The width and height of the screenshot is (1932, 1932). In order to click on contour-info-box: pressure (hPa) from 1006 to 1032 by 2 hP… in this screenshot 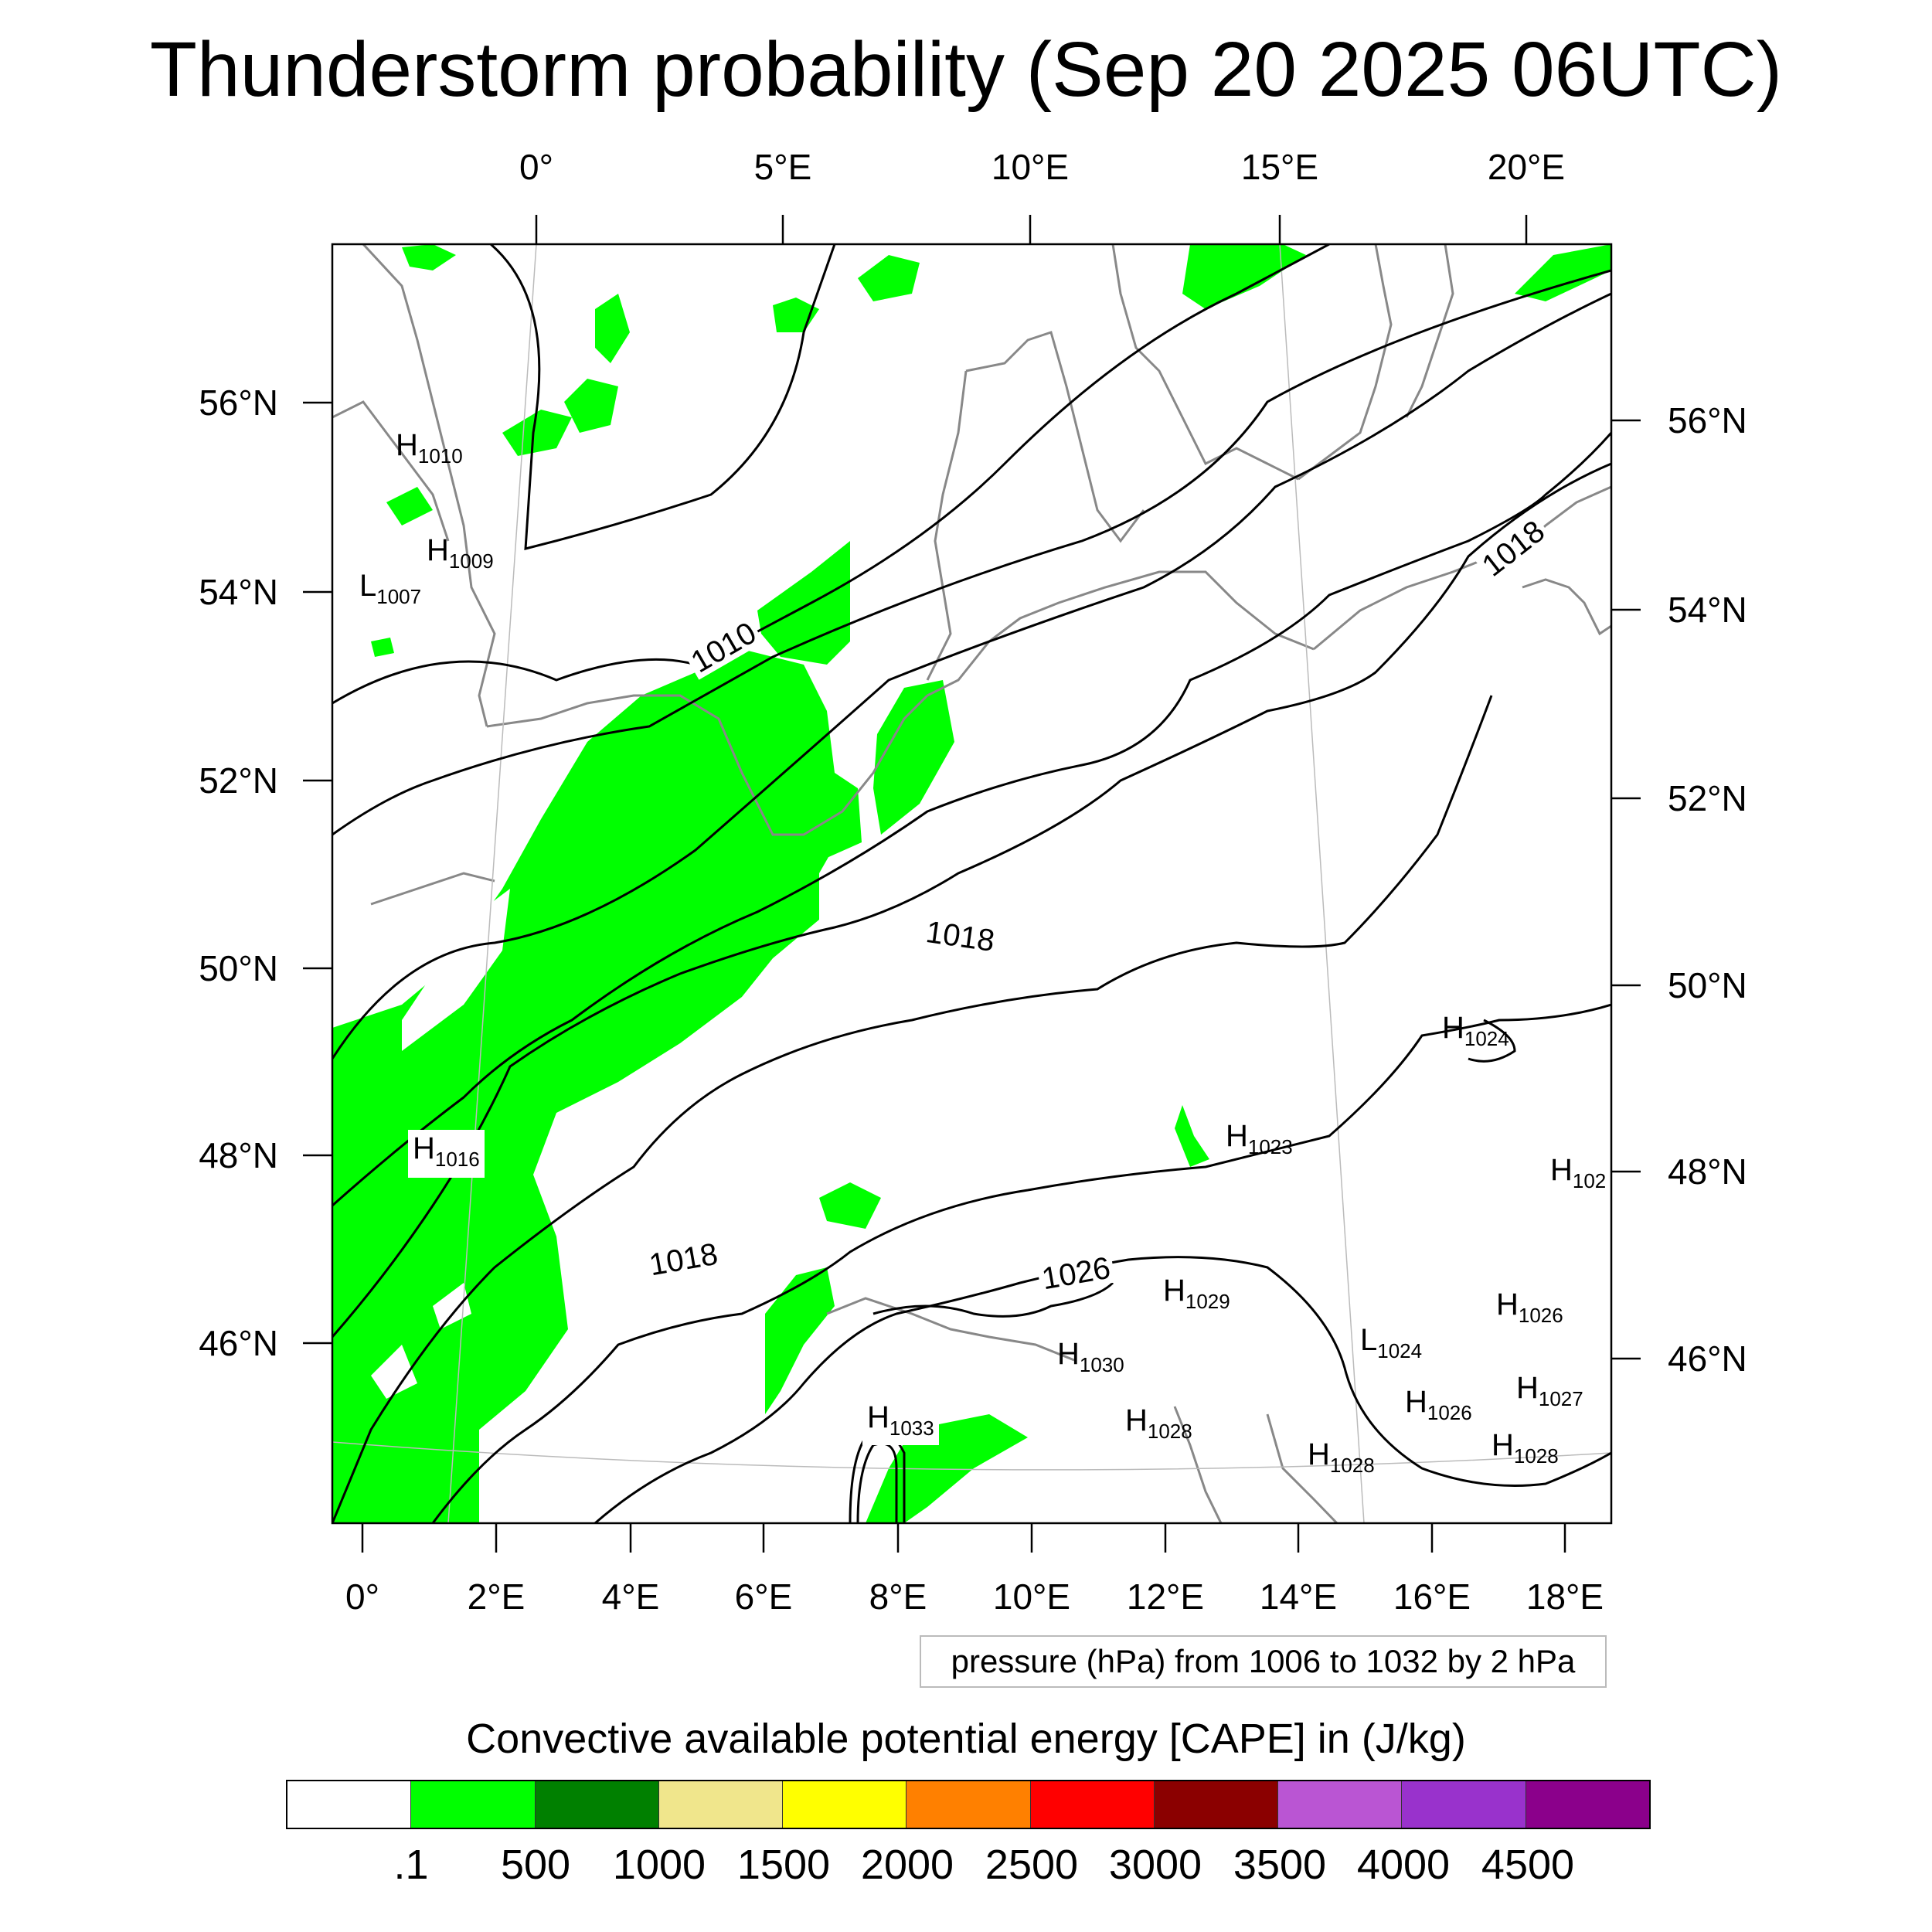, I will do `click(1263, 1661)`.